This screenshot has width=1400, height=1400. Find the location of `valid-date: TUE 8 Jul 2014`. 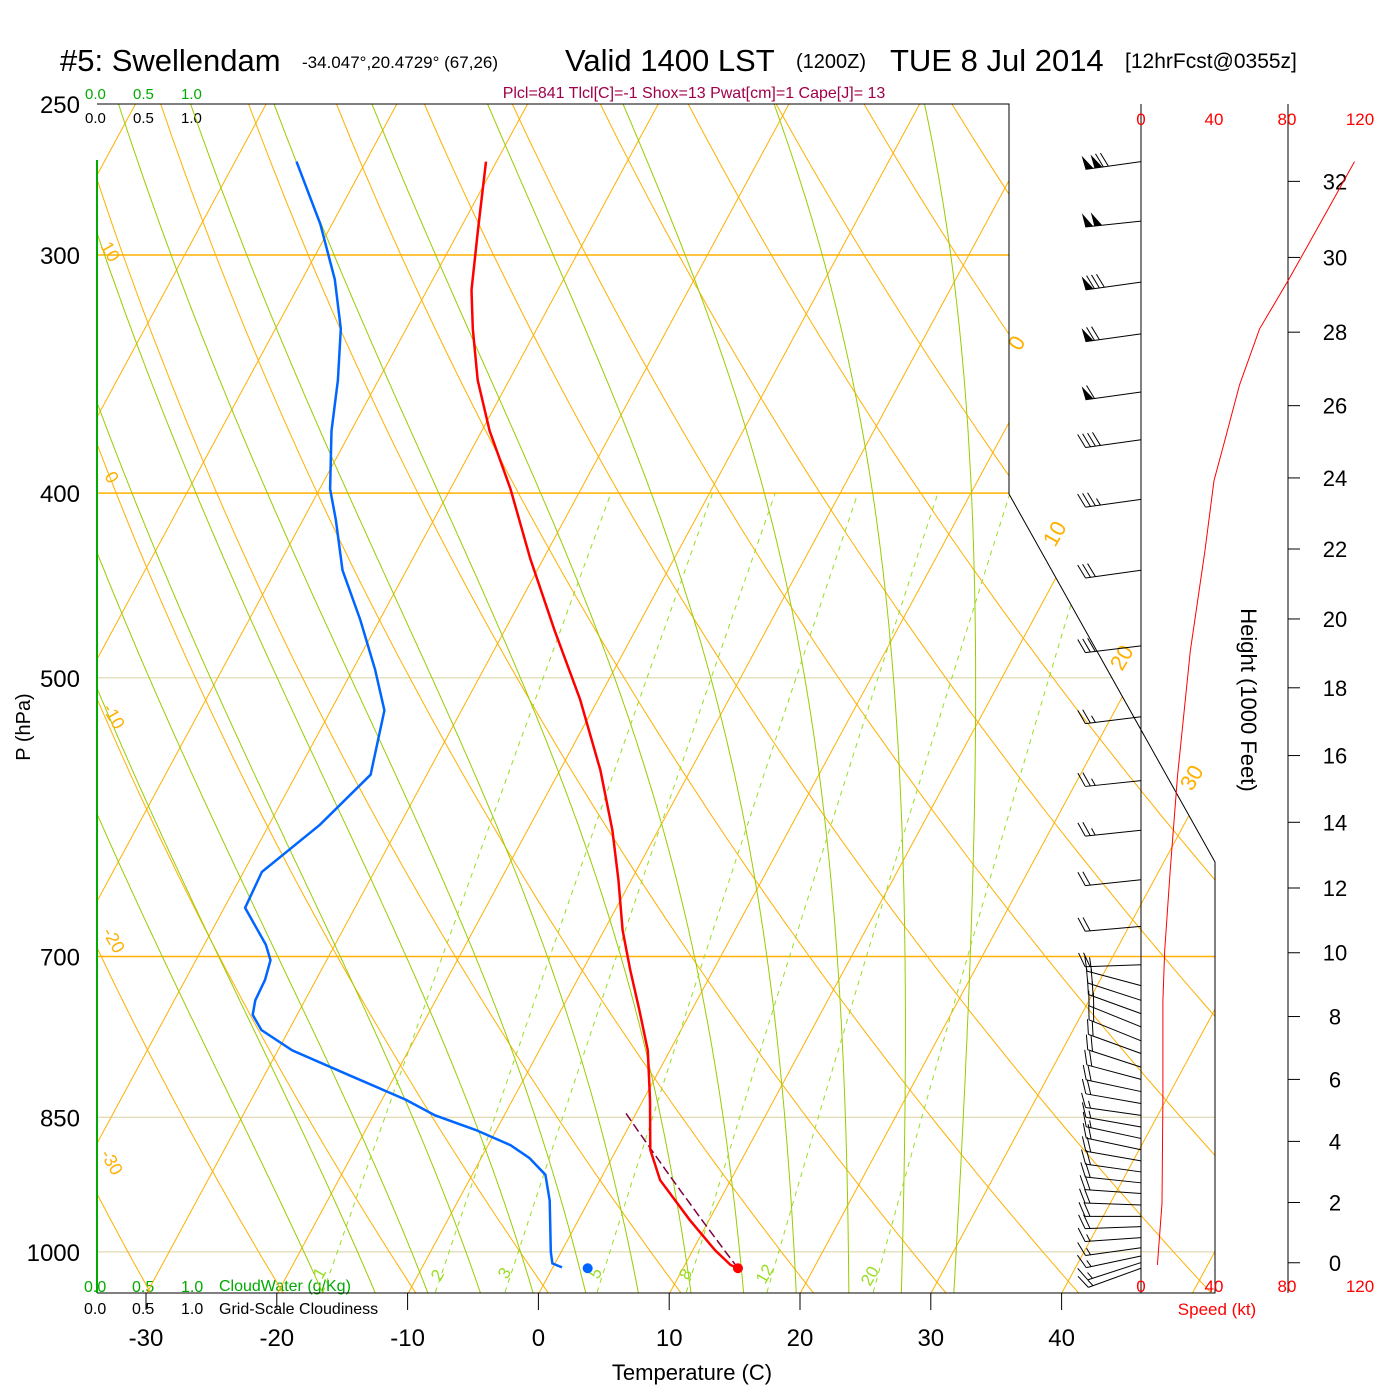

valid-date: TUE 8 Jul 2014 is located at coordinates (997, 60).